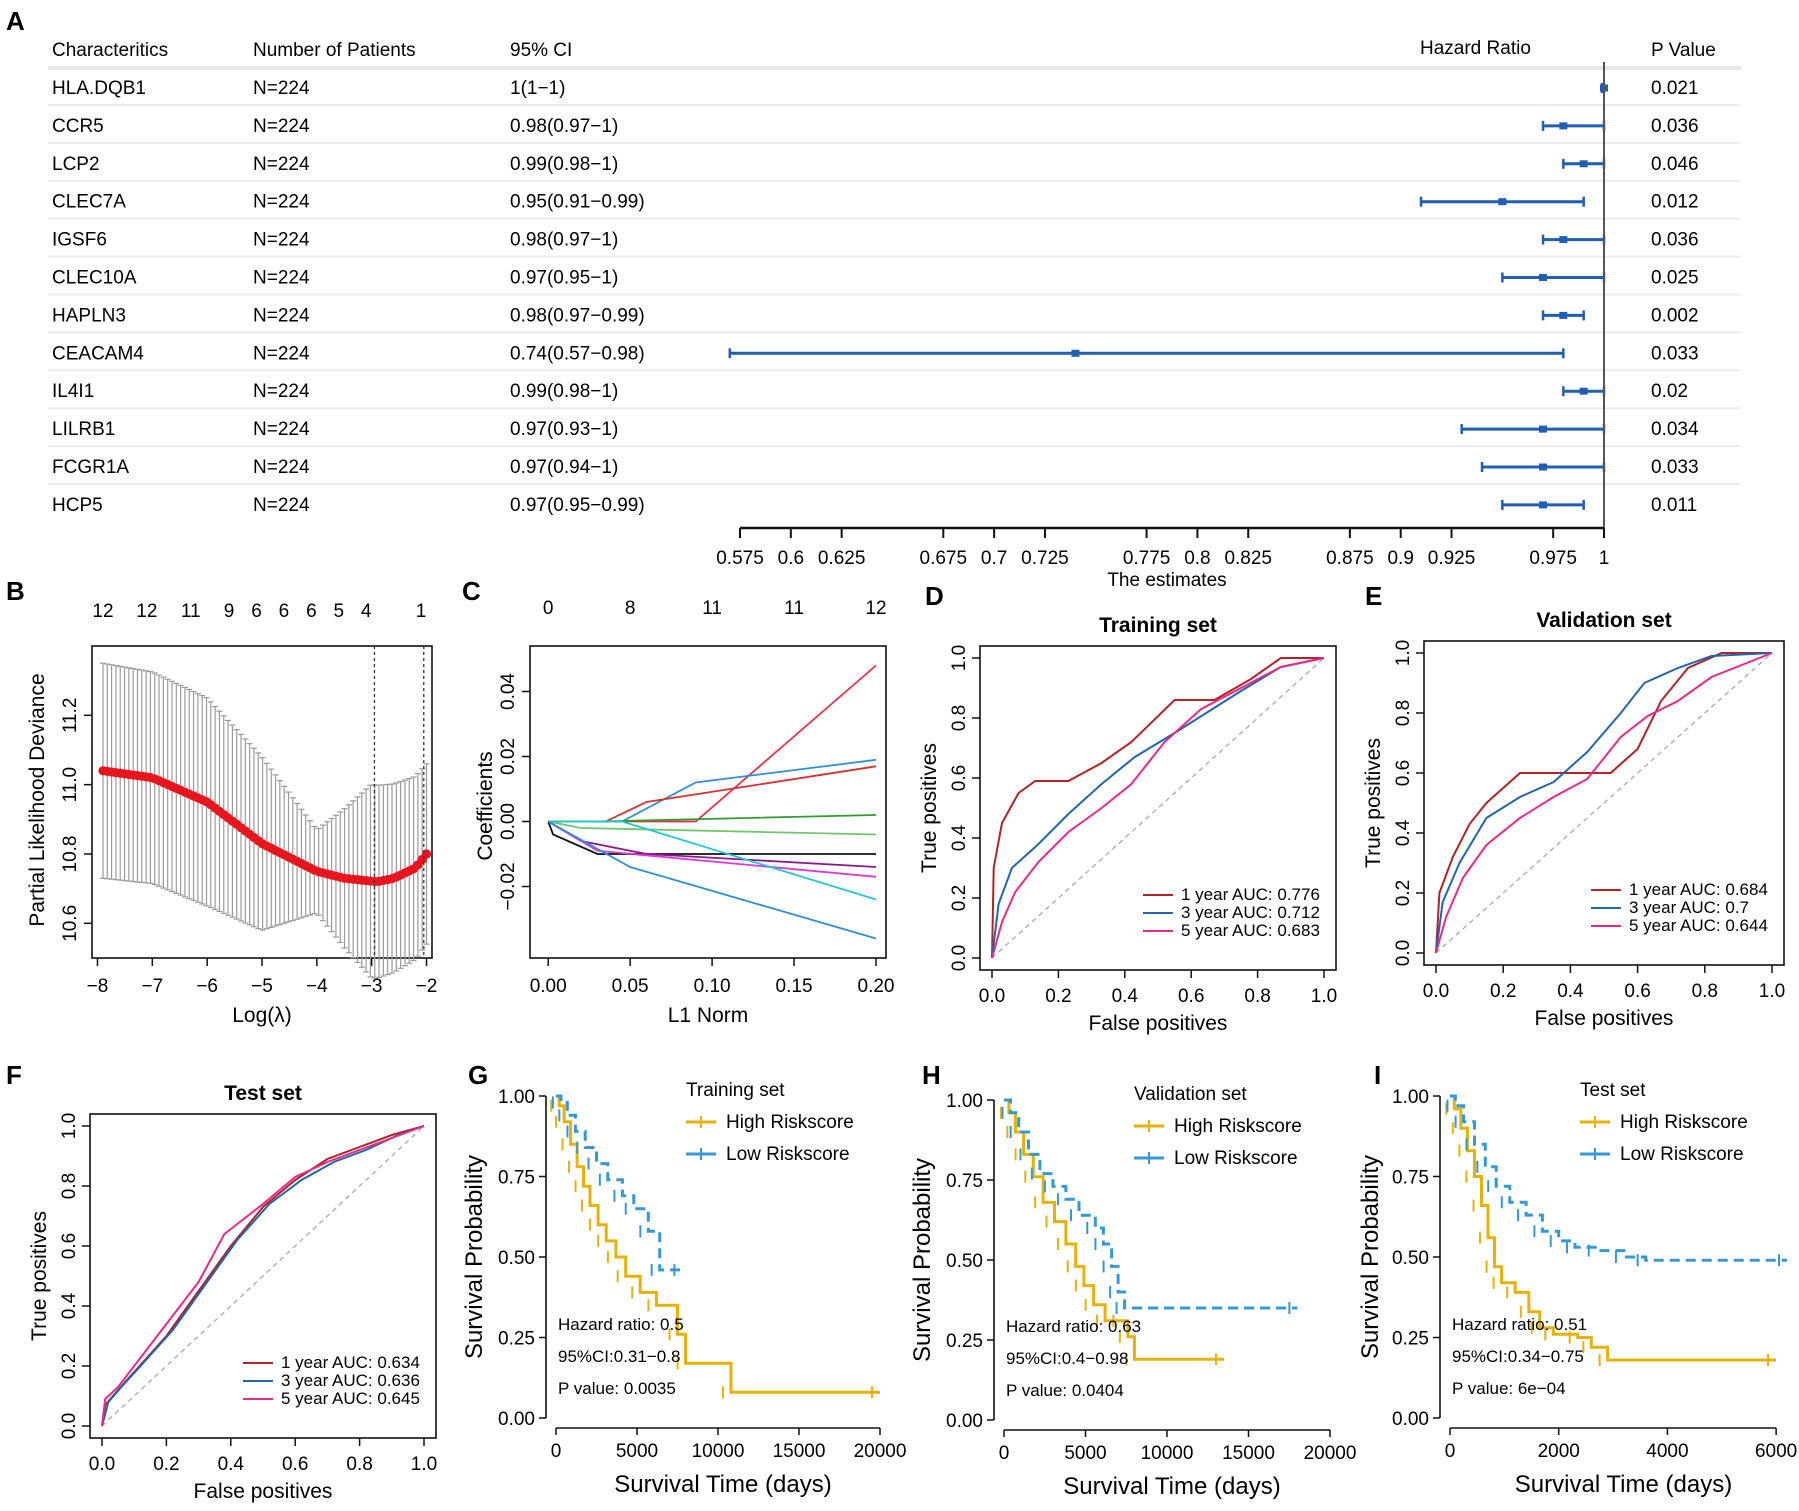 The image size is (1799, 1511). What do you see at coordinates (421, 611) in the screenshot?
I see `lasso-cv-top-label: 1` at bounding box center [421, 611].